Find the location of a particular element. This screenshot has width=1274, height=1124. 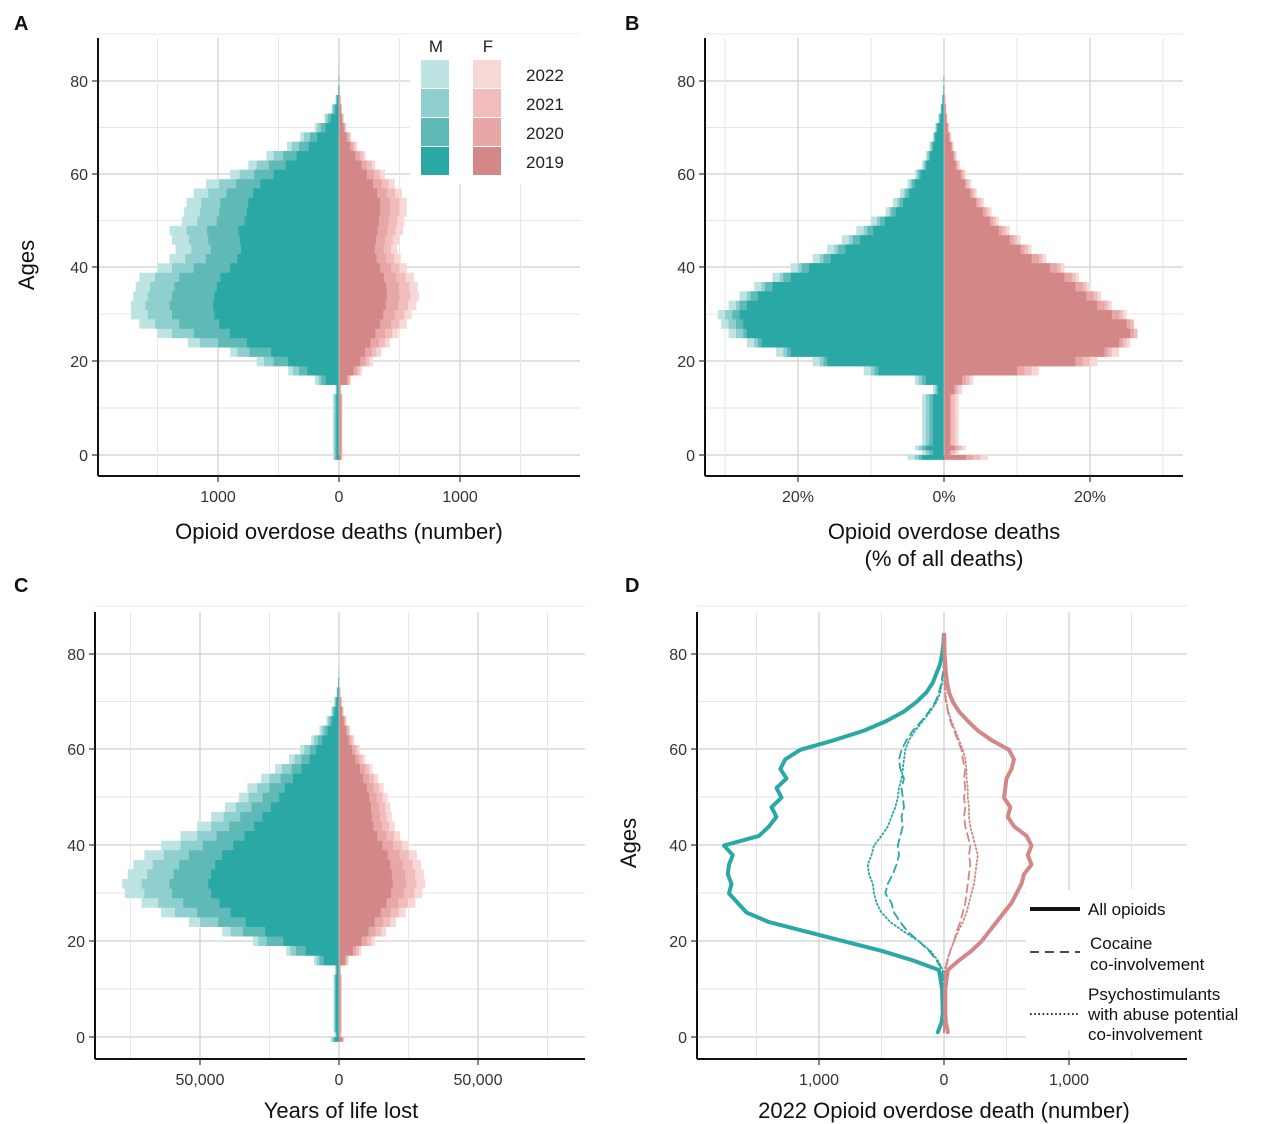

legend-label-cocaine-2: co-involvement is located at coordinates (1147, 964).